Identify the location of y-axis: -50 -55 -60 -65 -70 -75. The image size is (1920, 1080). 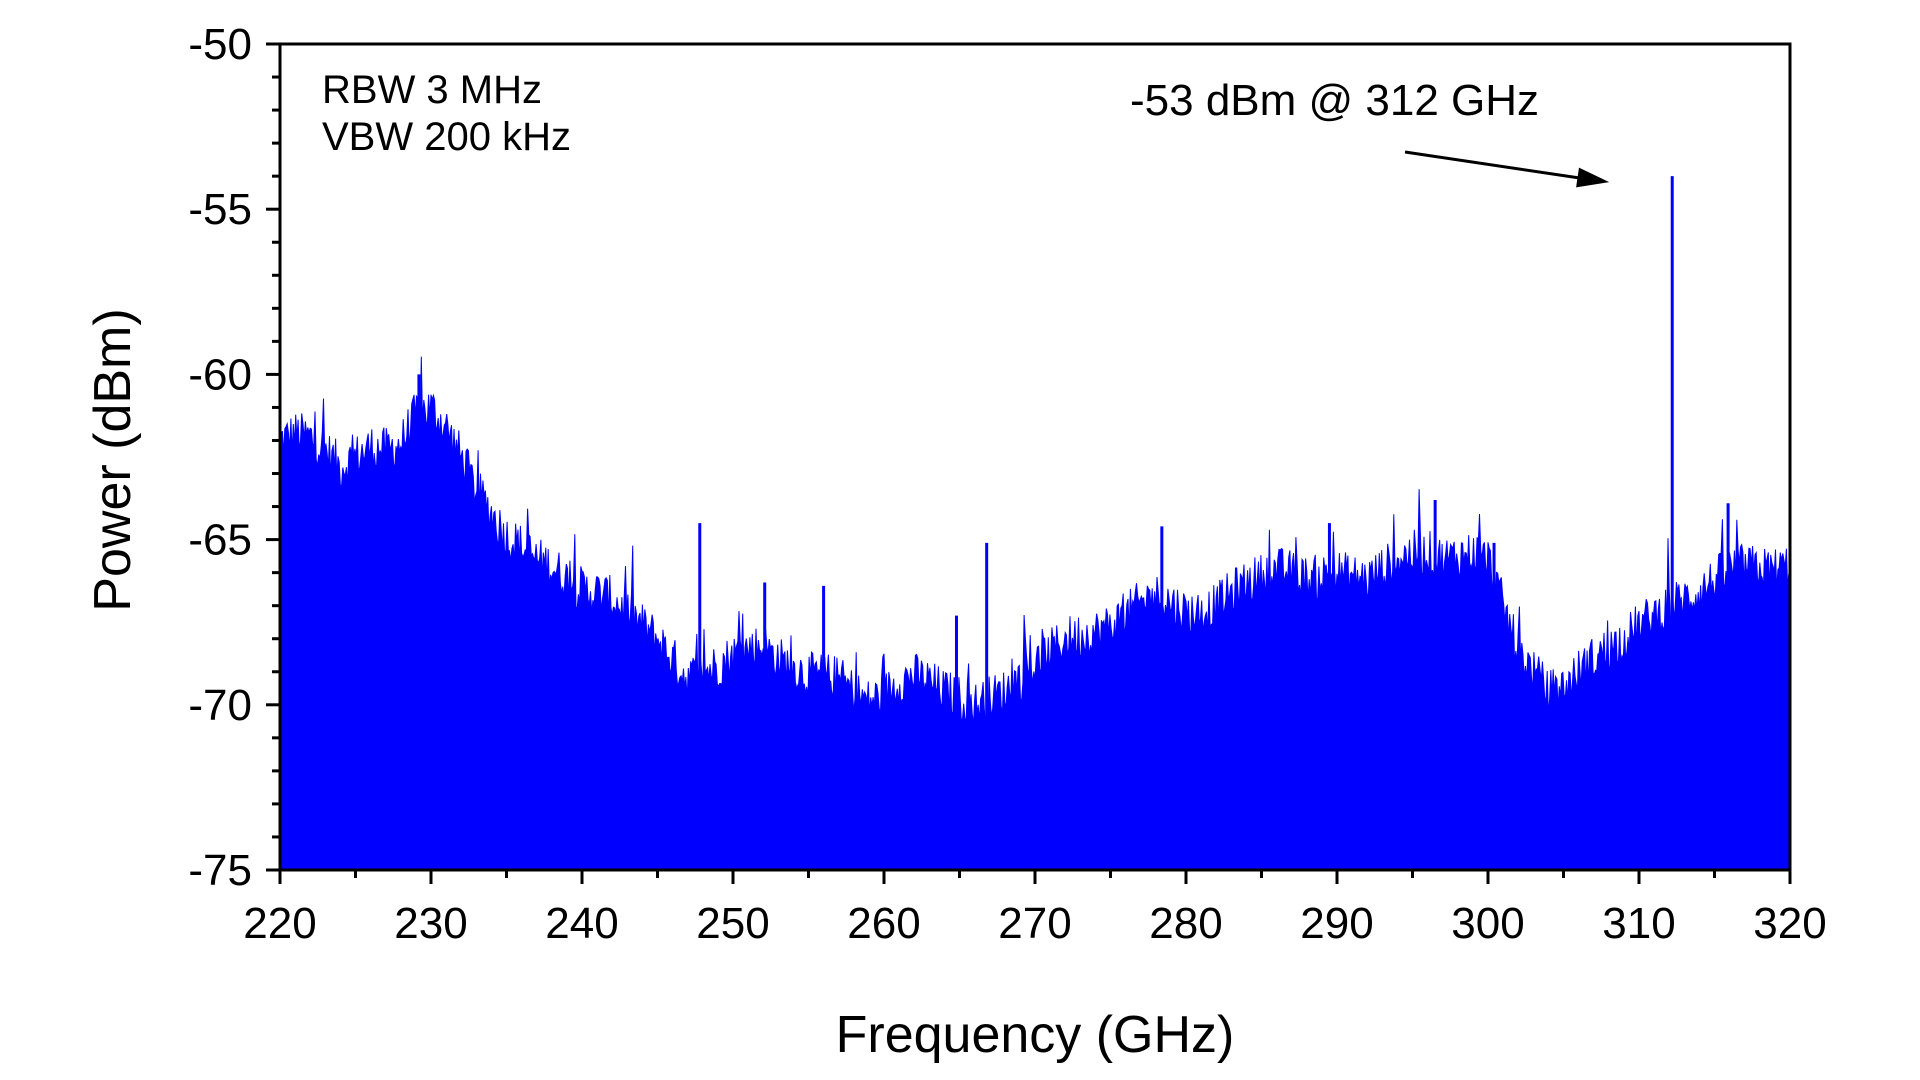
(234, 457).